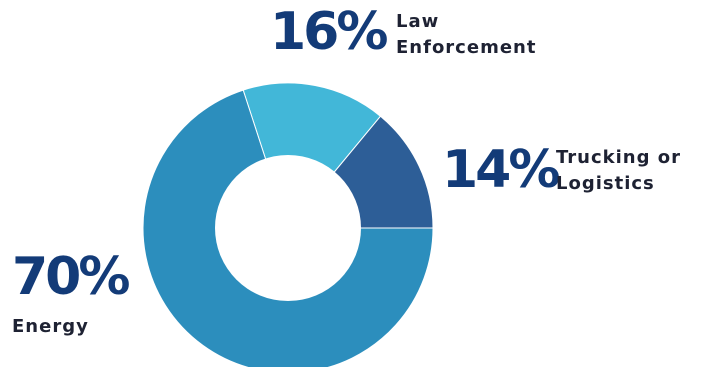 This screenshot has width=702, height=367. I want to click on law-enforcement-percent: 16%, so click(329, 32).